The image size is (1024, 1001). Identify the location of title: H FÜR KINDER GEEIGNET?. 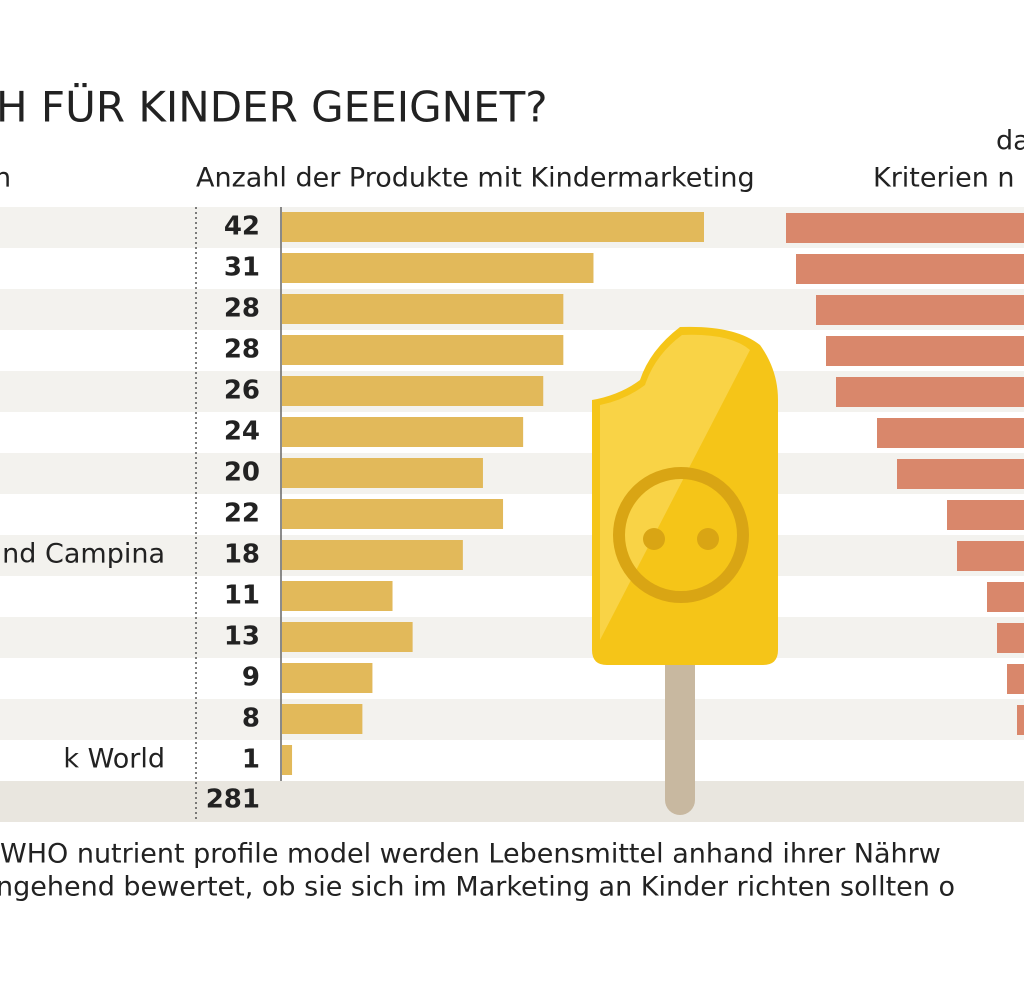
(274, 107).